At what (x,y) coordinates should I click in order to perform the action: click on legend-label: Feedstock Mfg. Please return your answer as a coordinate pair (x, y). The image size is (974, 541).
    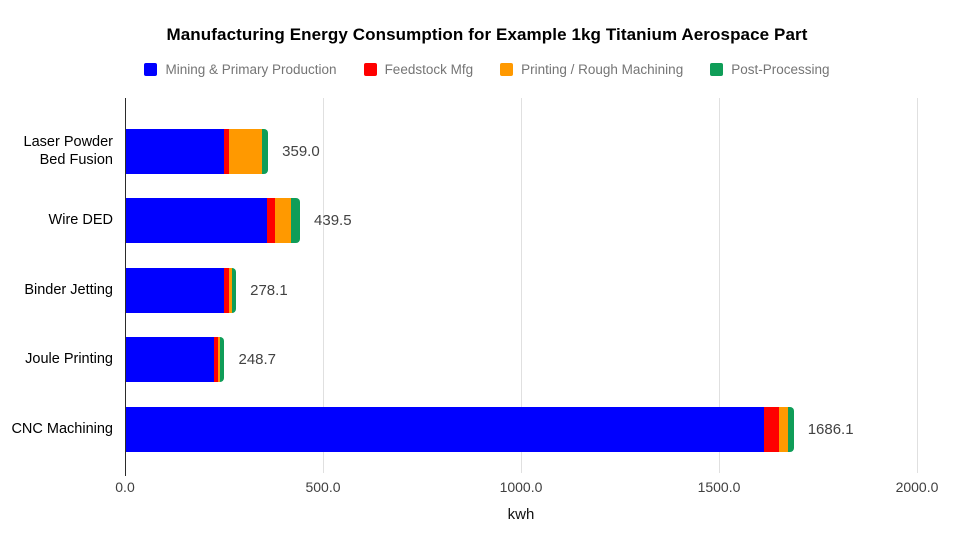
    Looking at the image, I should click on (429, 69).